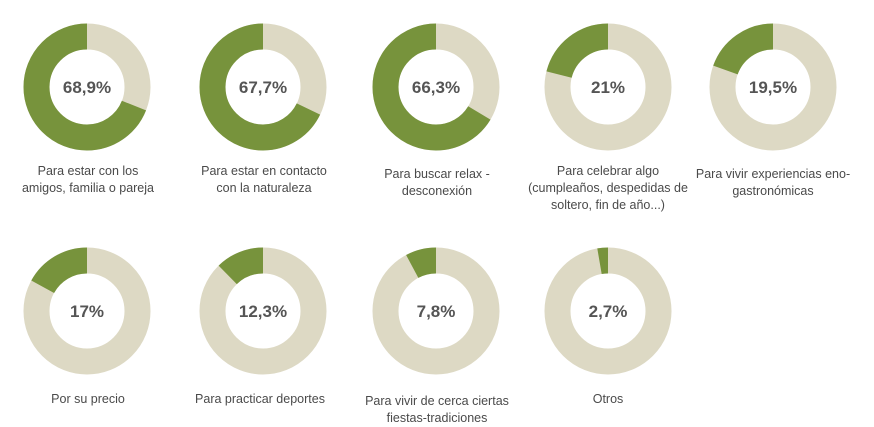  Describe the element at coordinates (88, 399) in the screenshot. I see `category-label: Por su precio` at that location.